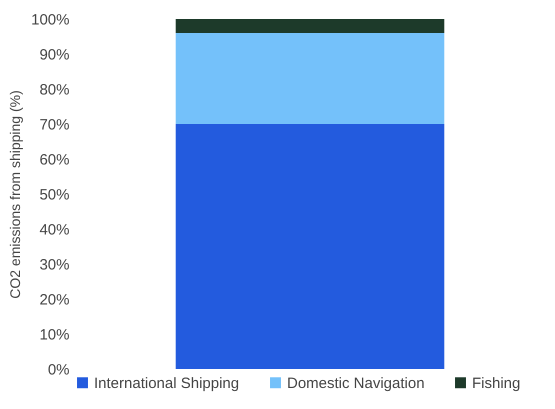 The width and height of the screenshot is (555, 409). I want to click on y-axis-title: CO2 emissions from shipping (%), so click(15, 194).